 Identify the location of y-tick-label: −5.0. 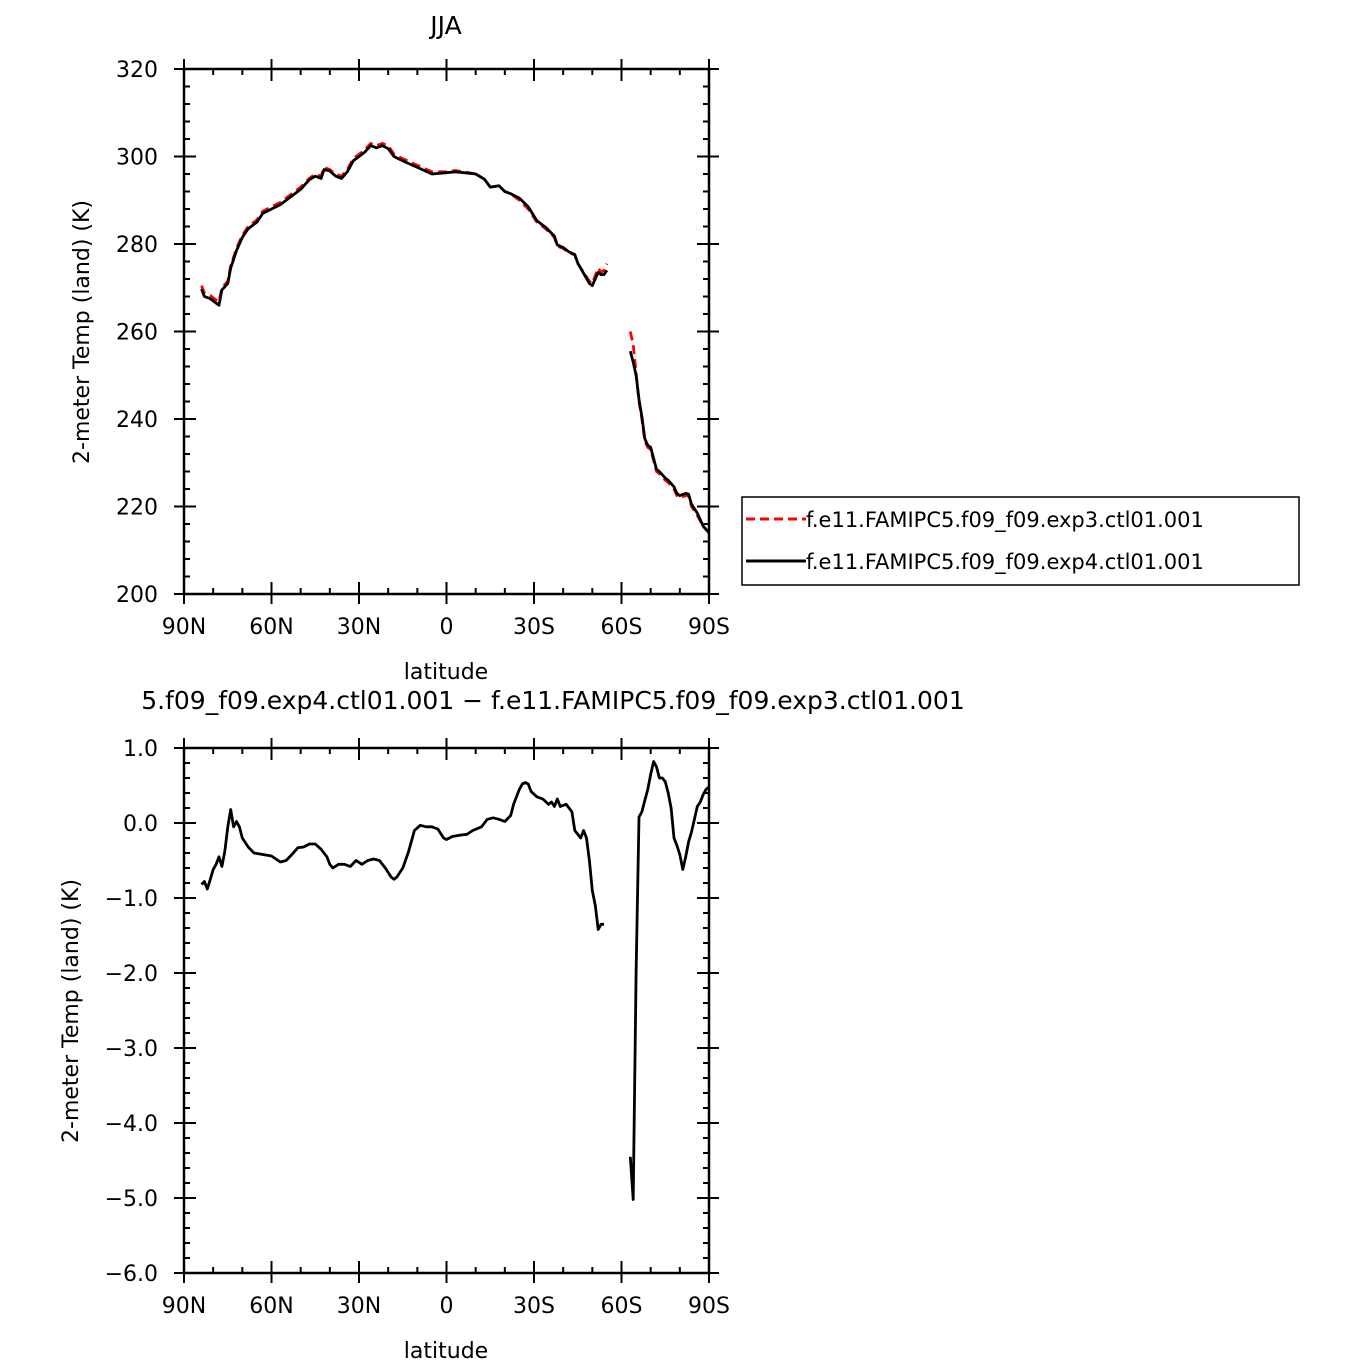
(131, 1199).